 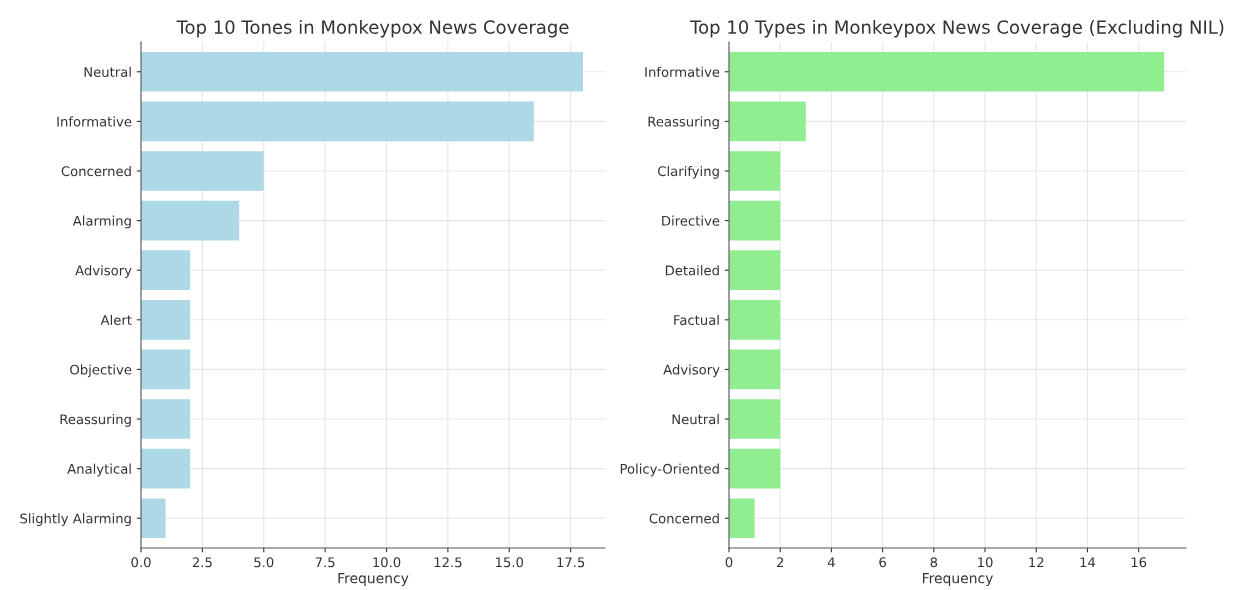 I want to click on x-tick-label: 10, so click(x=985, y=562).